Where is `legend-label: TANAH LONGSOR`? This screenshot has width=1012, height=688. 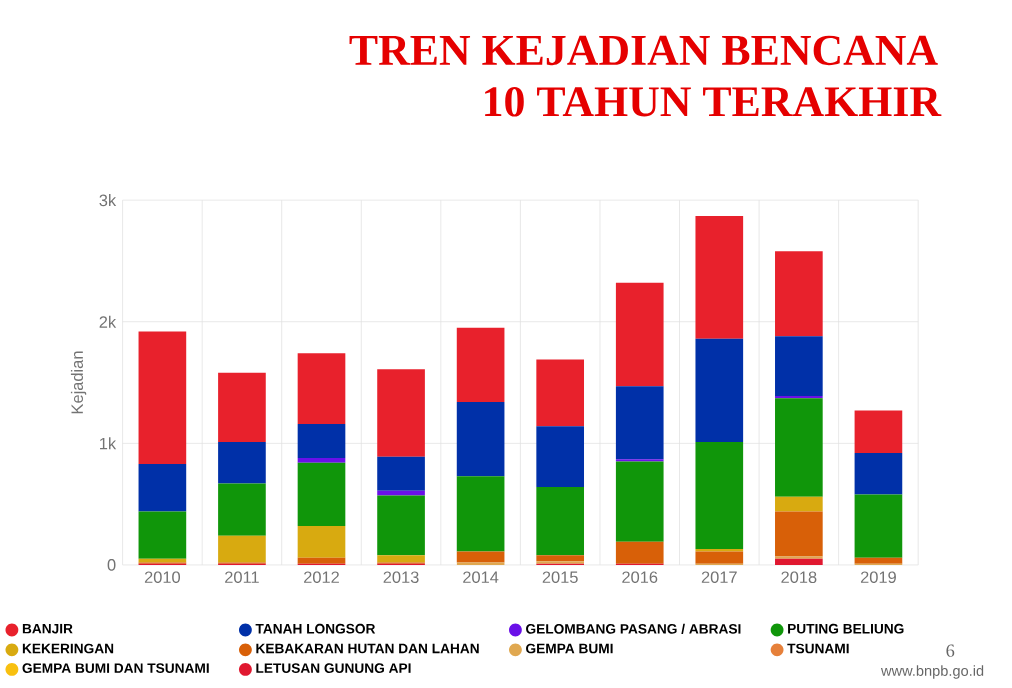 legend-label: TANAH LONGSOR is located at coordinates (315, 628).